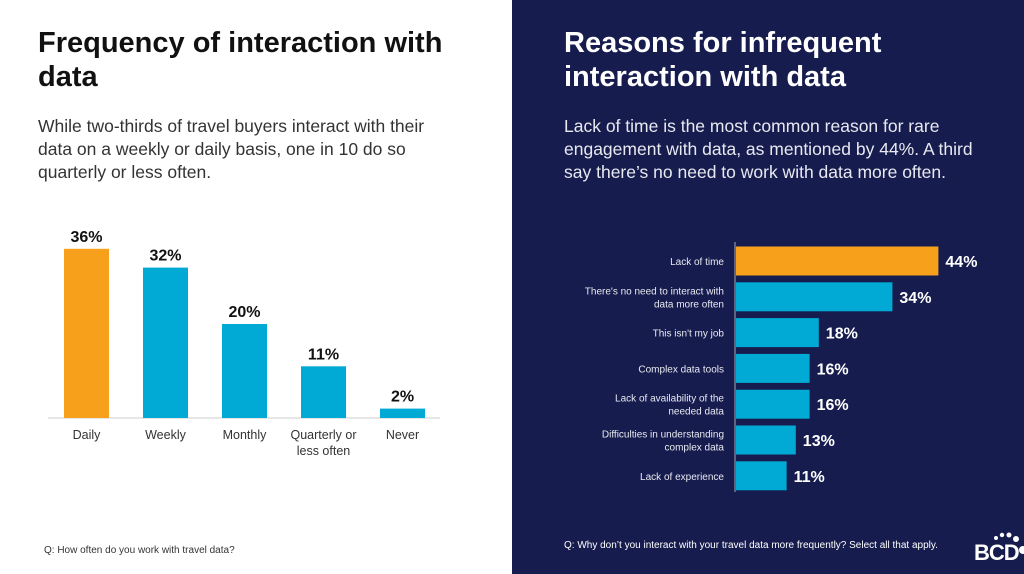  What do you see at coordinates (165, 256) in the screenshot?
I see `data-label-1: 32%` at bounding box center [165, 256].